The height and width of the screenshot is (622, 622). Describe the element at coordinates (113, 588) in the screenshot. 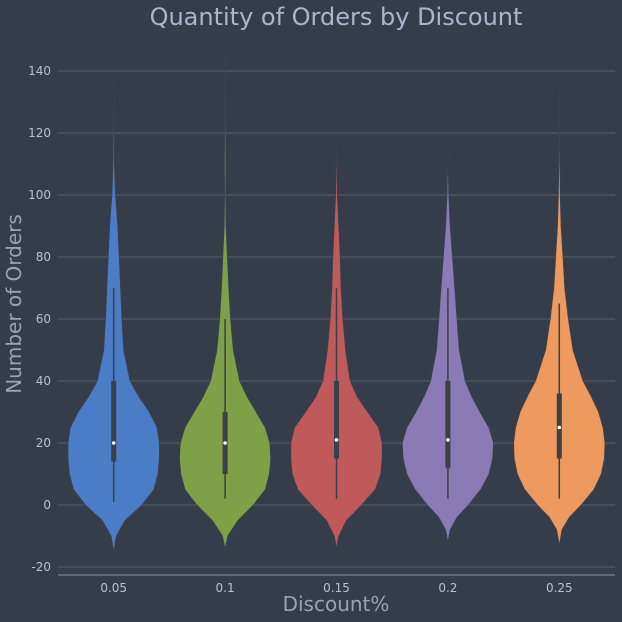

I see `x-tick-label: 0.05` at that location.